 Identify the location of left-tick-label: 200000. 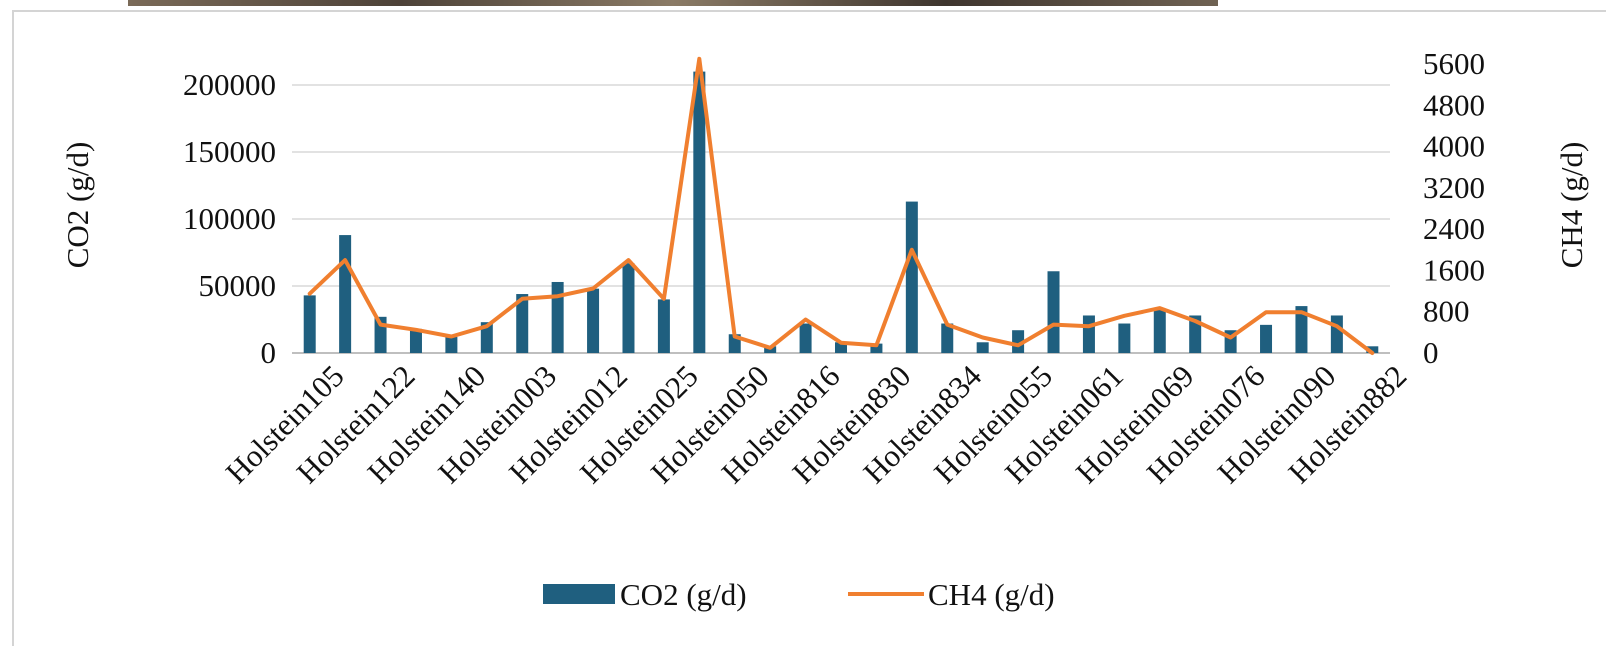
(229, 84).